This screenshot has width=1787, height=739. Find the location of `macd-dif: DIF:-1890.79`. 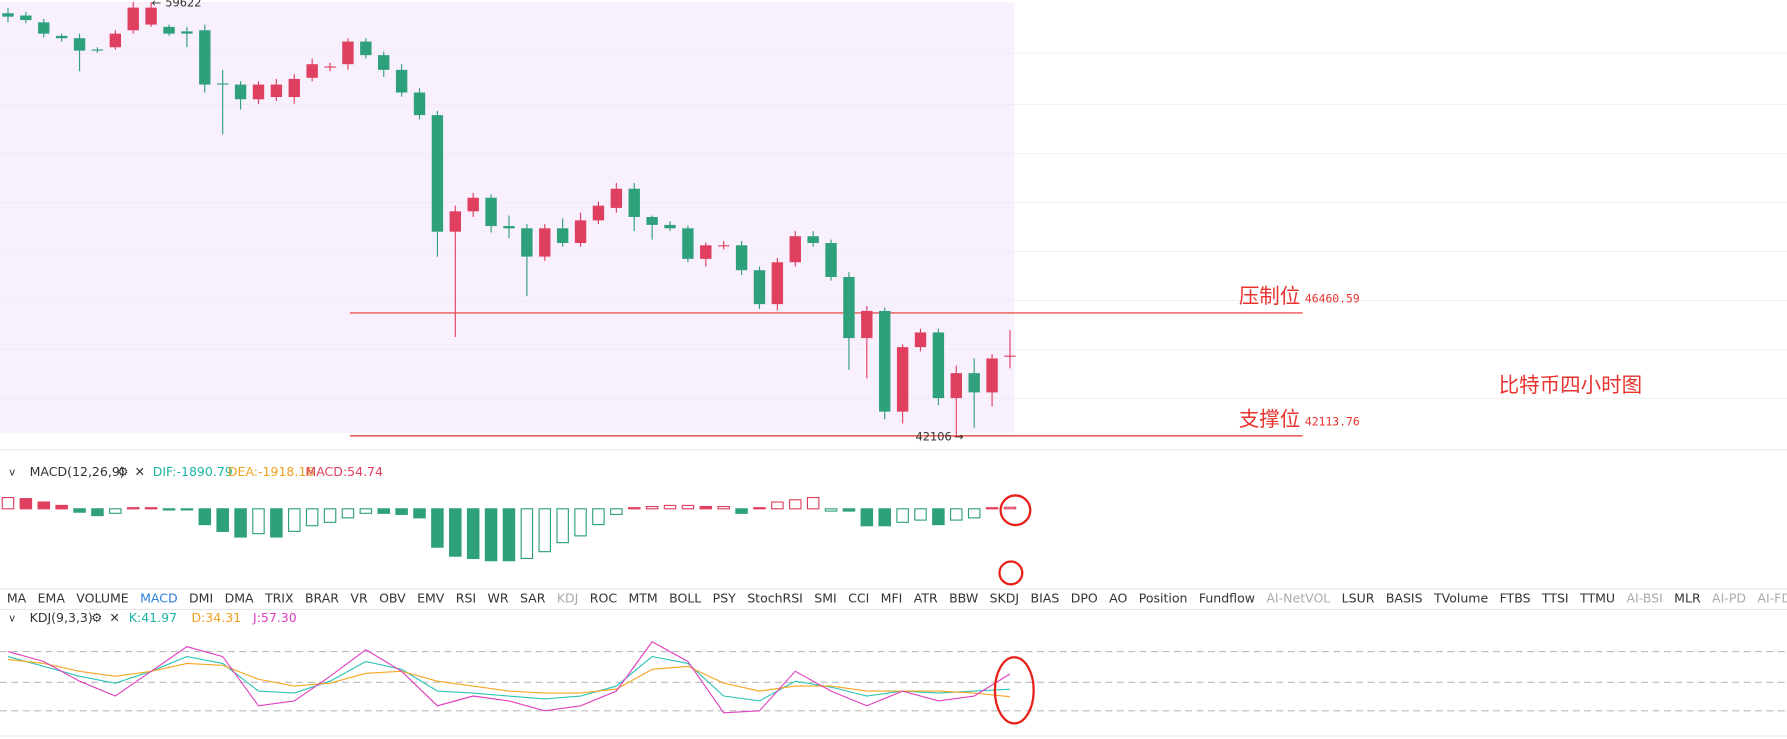

macd-dif: DIF:-1890.79 is located at coordinates (193, 471).